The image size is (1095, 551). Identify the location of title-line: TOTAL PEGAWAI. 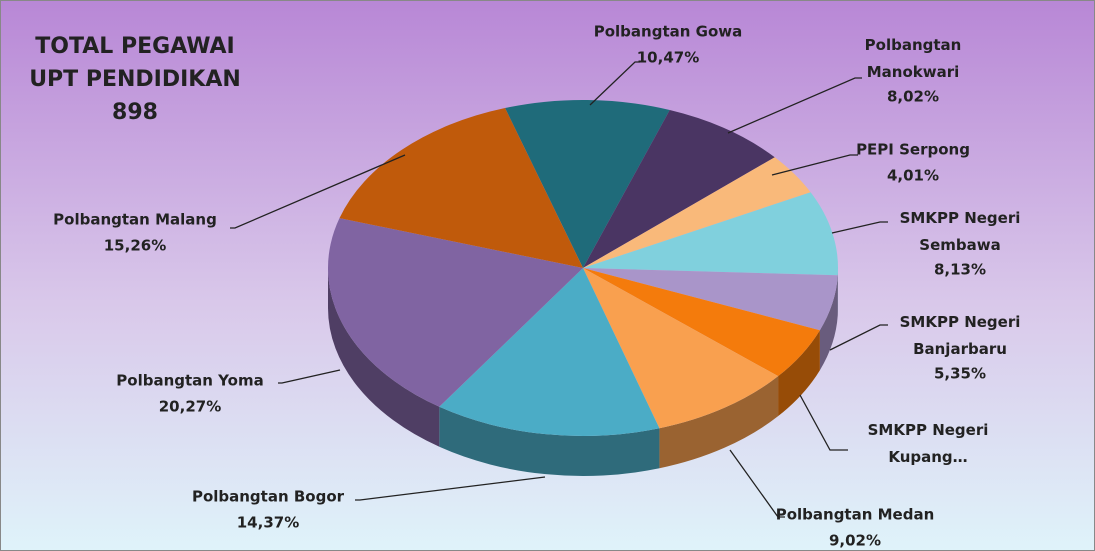
(134, 46).